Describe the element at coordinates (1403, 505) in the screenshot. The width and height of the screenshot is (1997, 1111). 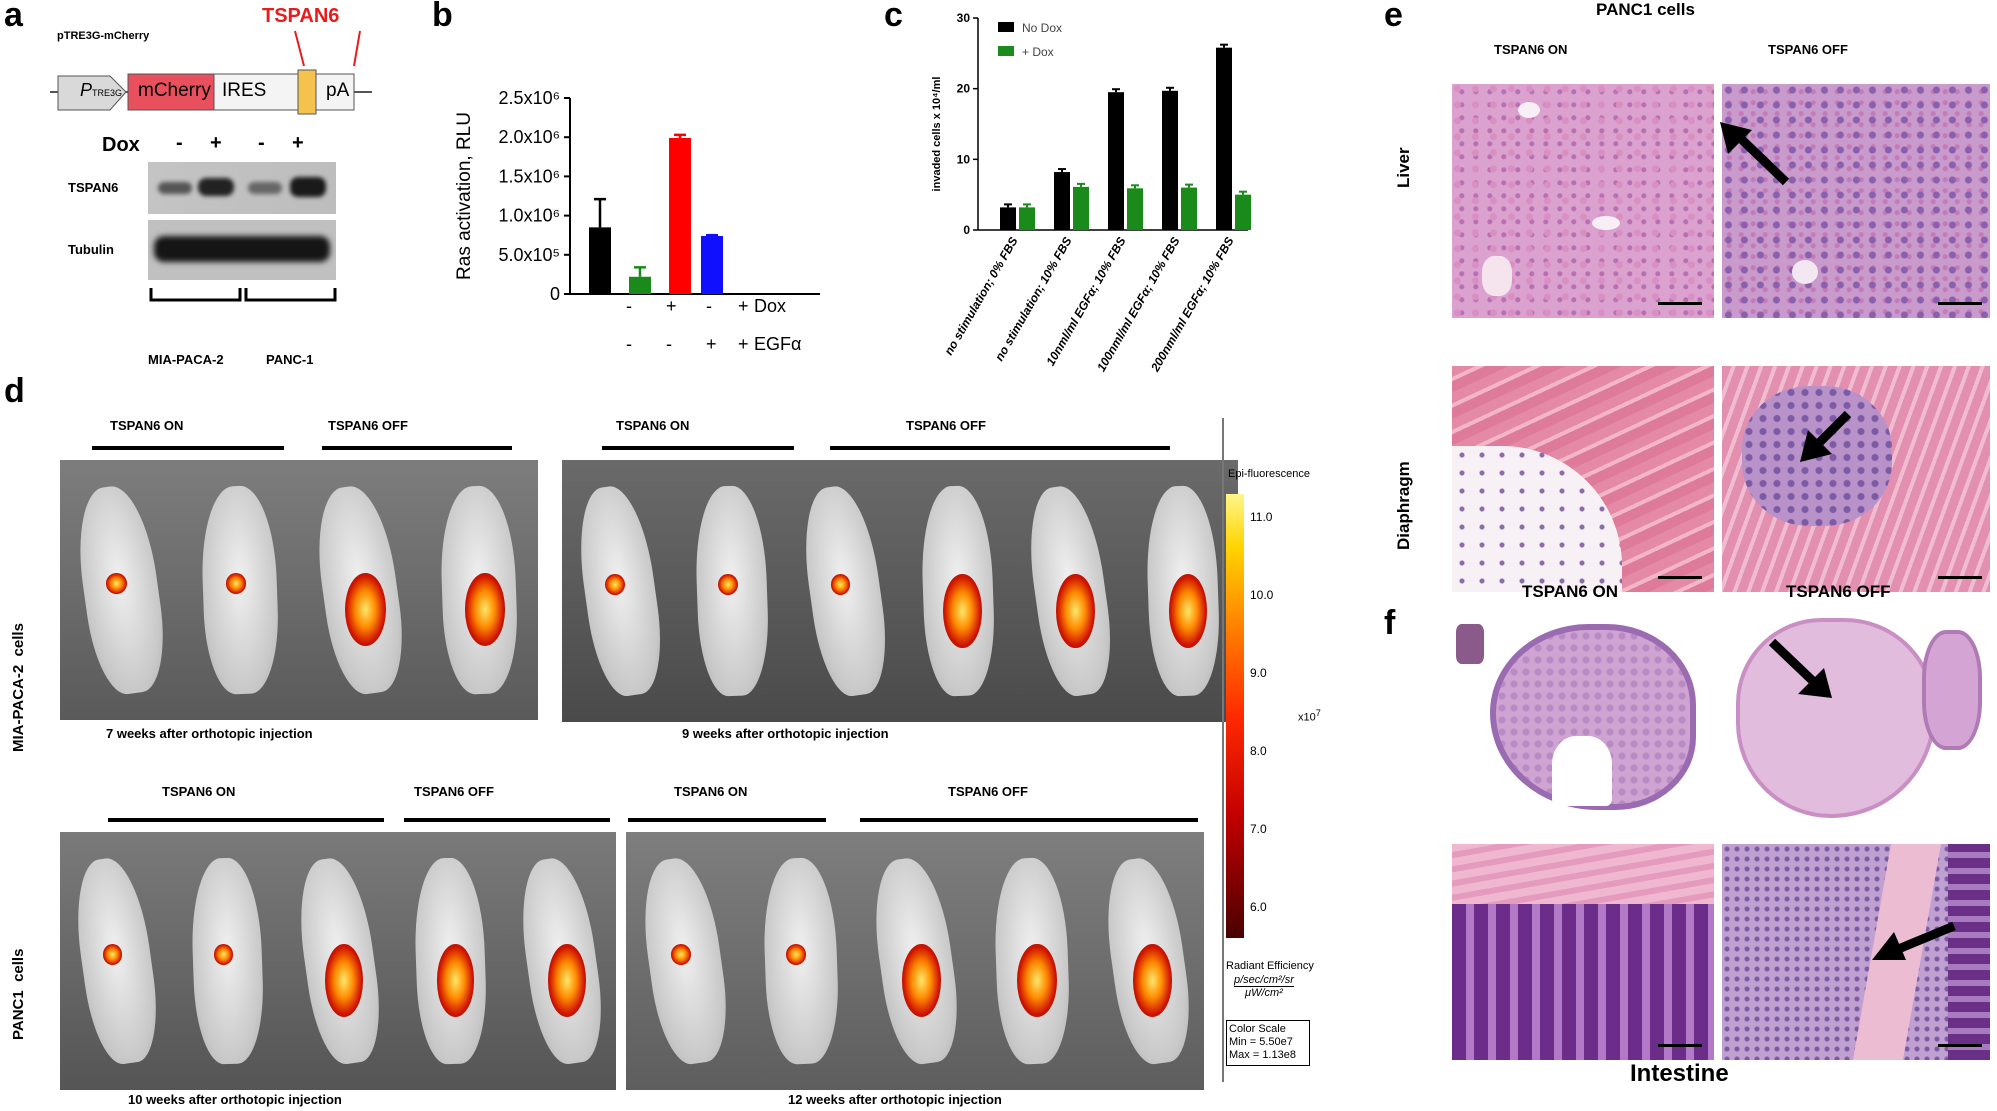
I see `e-row-diaphragm: Diaphragm` at that location.